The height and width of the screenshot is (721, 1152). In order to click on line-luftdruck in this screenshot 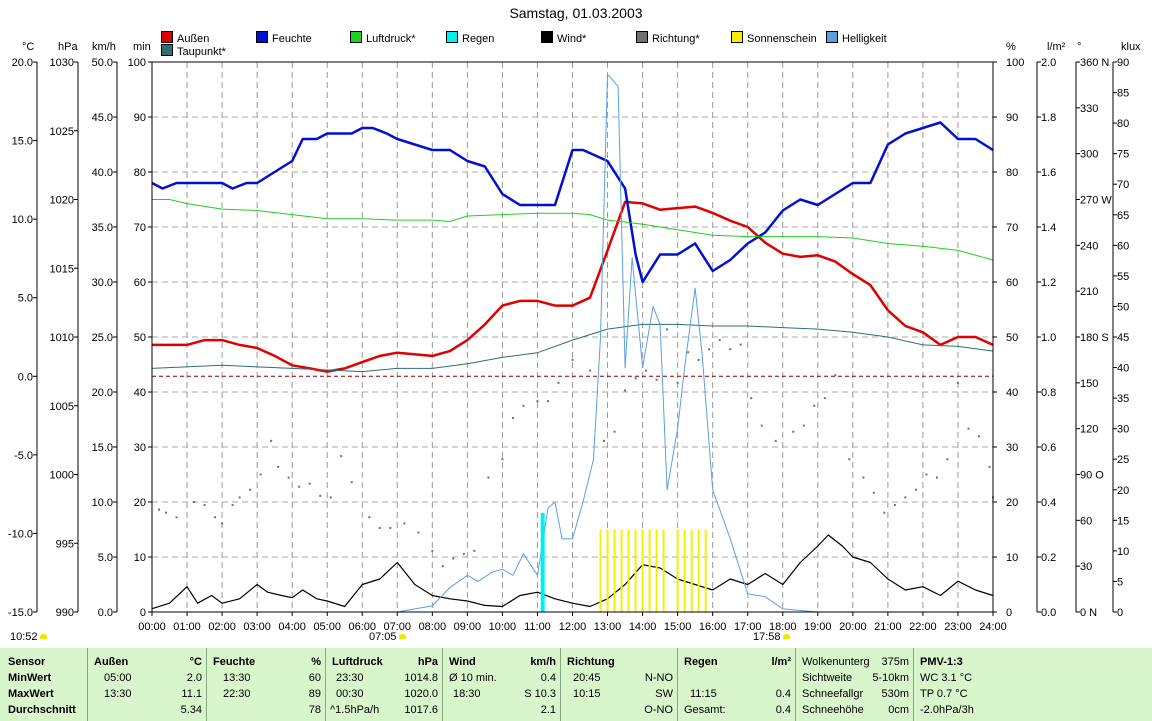, I will do `click(573, 230)`.